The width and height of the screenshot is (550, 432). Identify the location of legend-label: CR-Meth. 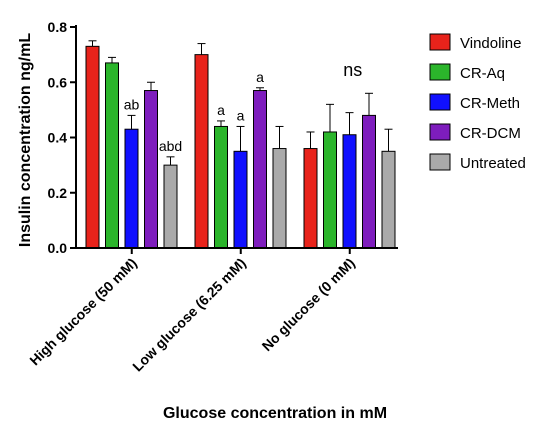
(490, 103).